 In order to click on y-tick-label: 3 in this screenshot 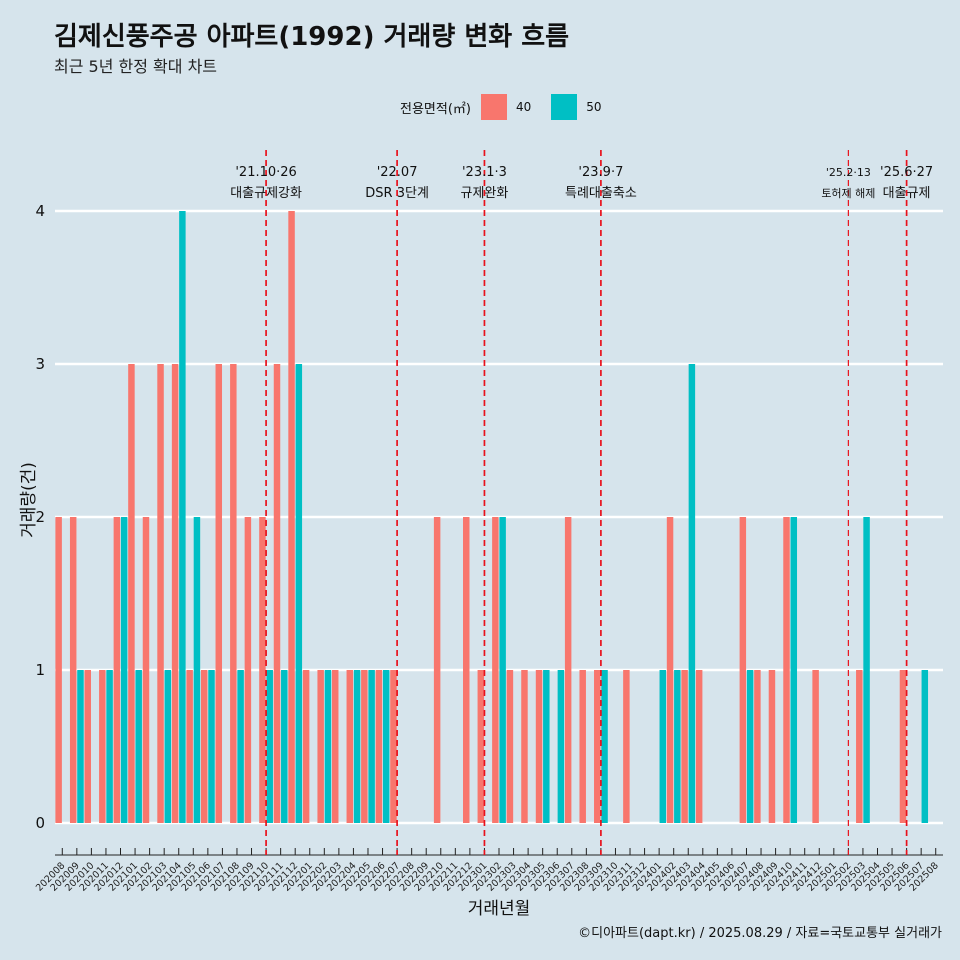, I will do `click(40, 364)`.